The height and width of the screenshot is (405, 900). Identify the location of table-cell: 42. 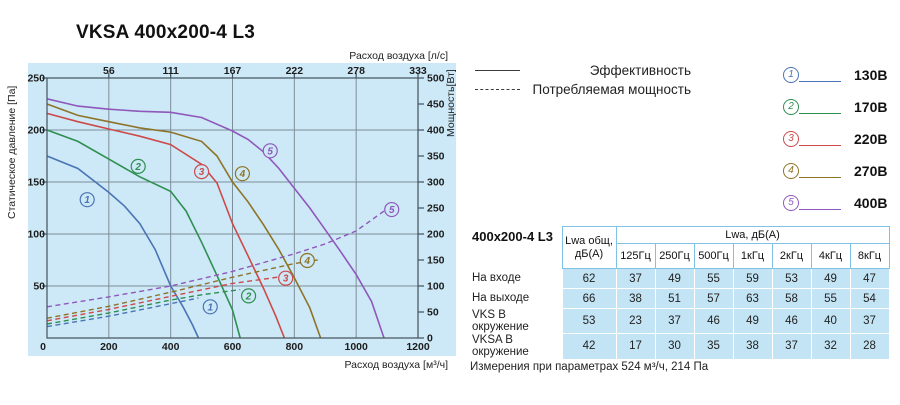
(589, 346).